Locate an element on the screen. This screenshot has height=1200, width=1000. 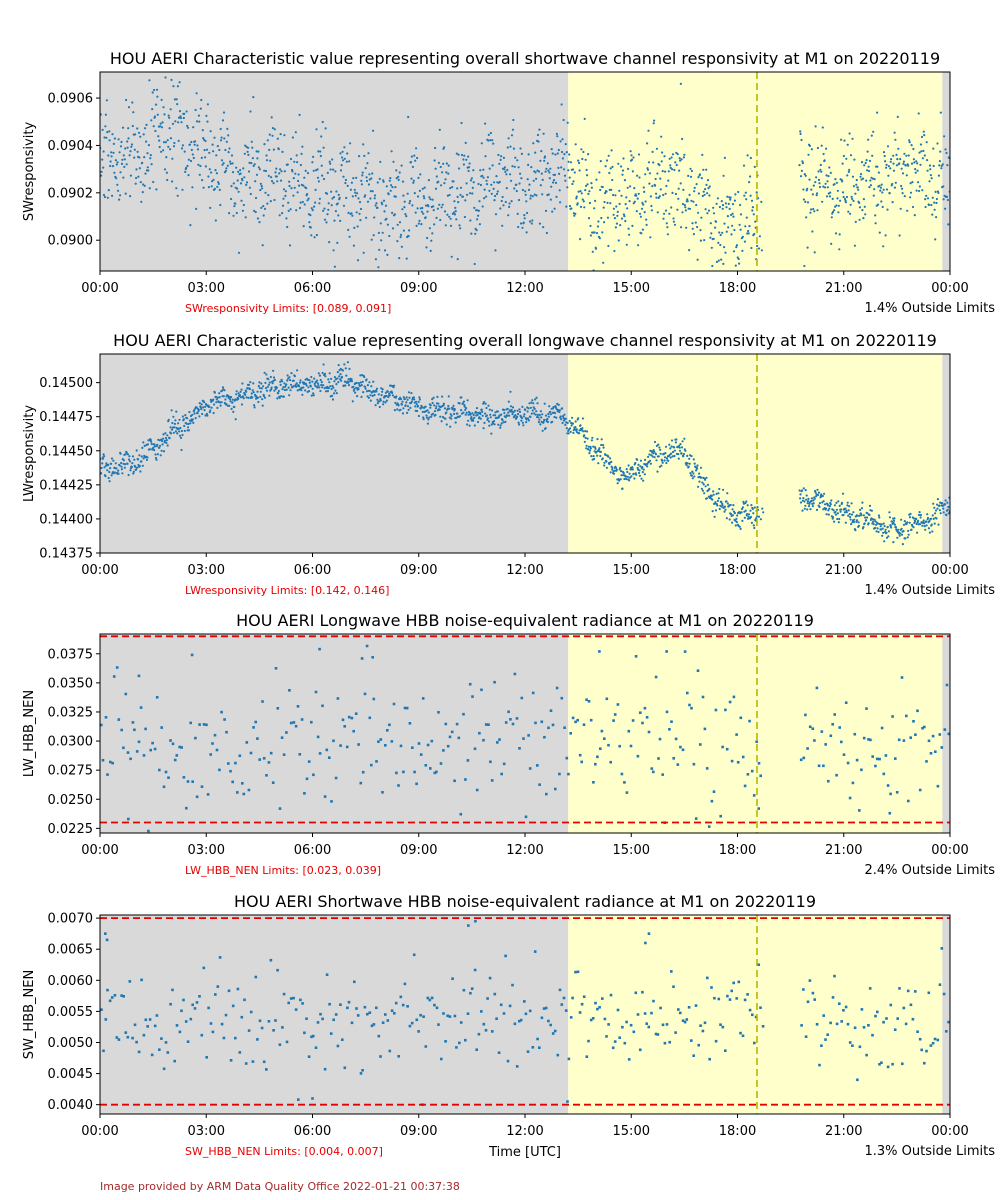
x-tick-label: 09:00 is located at coordinates (418, 570).